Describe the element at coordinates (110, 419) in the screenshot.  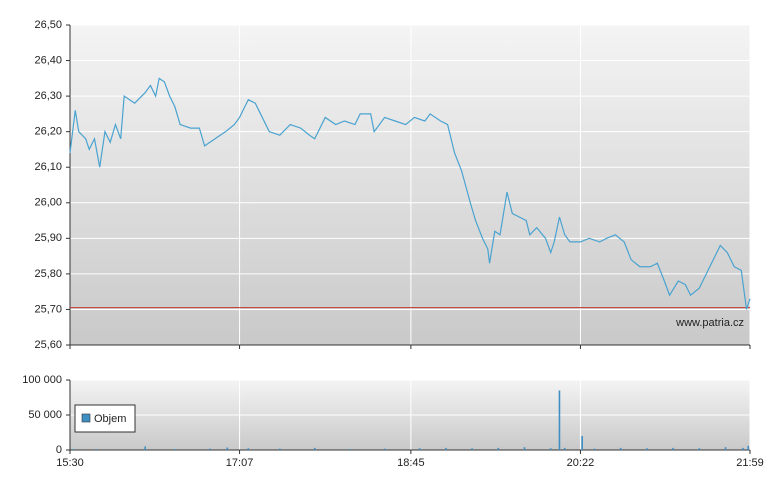
I see `legend-label: Objem` at that location.